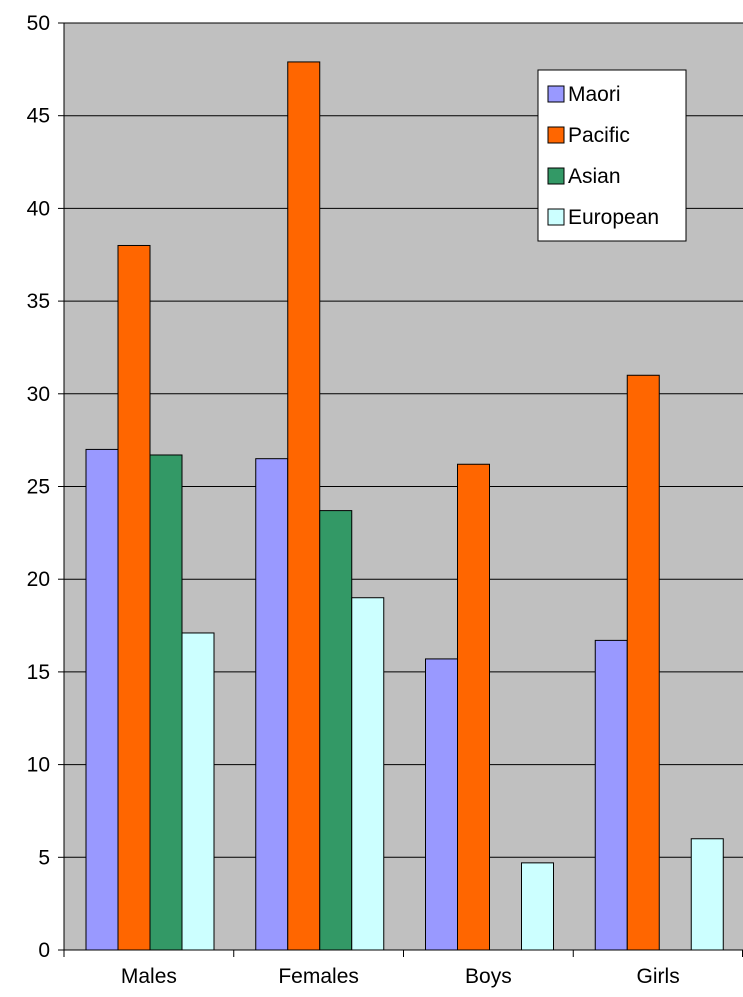 This screenshot has height=997, width=743. What do you see at coordinates (556, 176) in the screenshot?
I see `legend-swatch-asian` at bounding box center [556, 176].